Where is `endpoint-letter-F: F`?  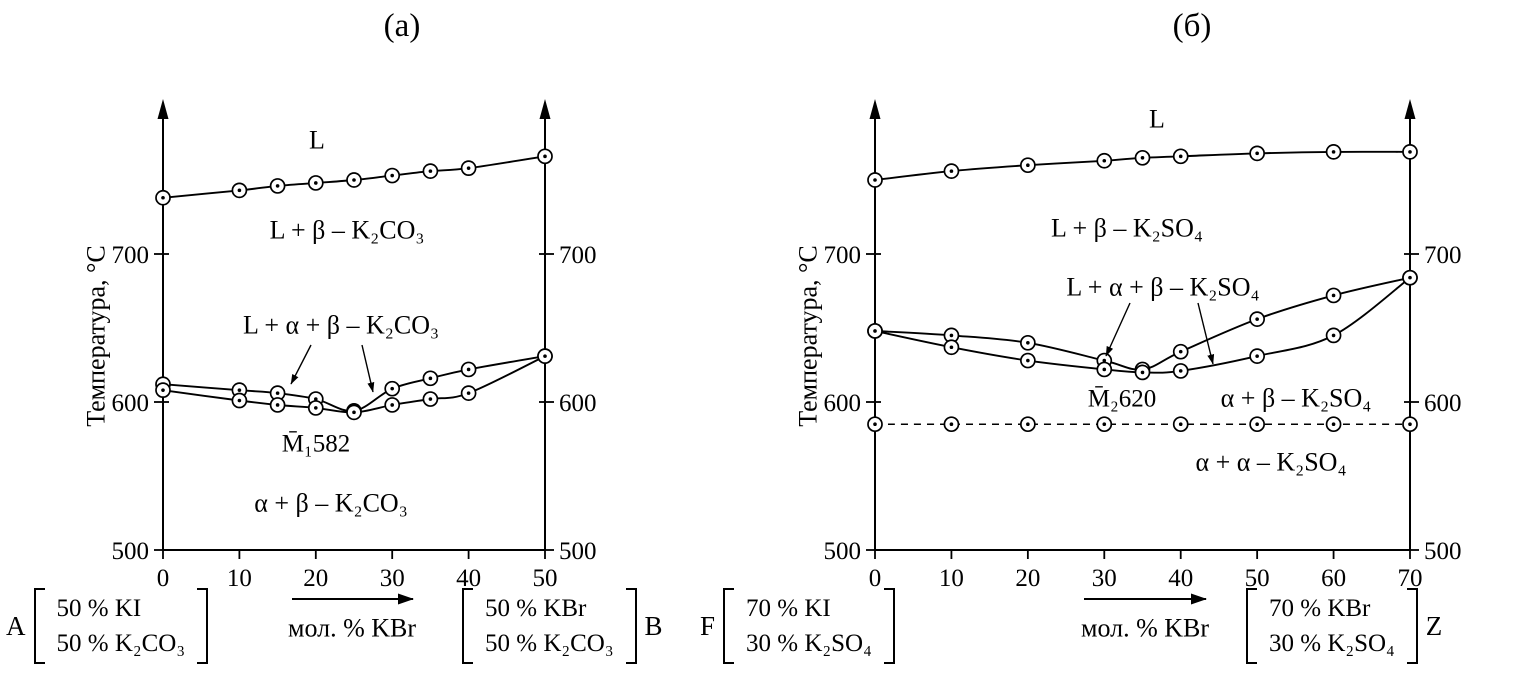 endpoint-letter-F: F is located at coordinates (708, 625).